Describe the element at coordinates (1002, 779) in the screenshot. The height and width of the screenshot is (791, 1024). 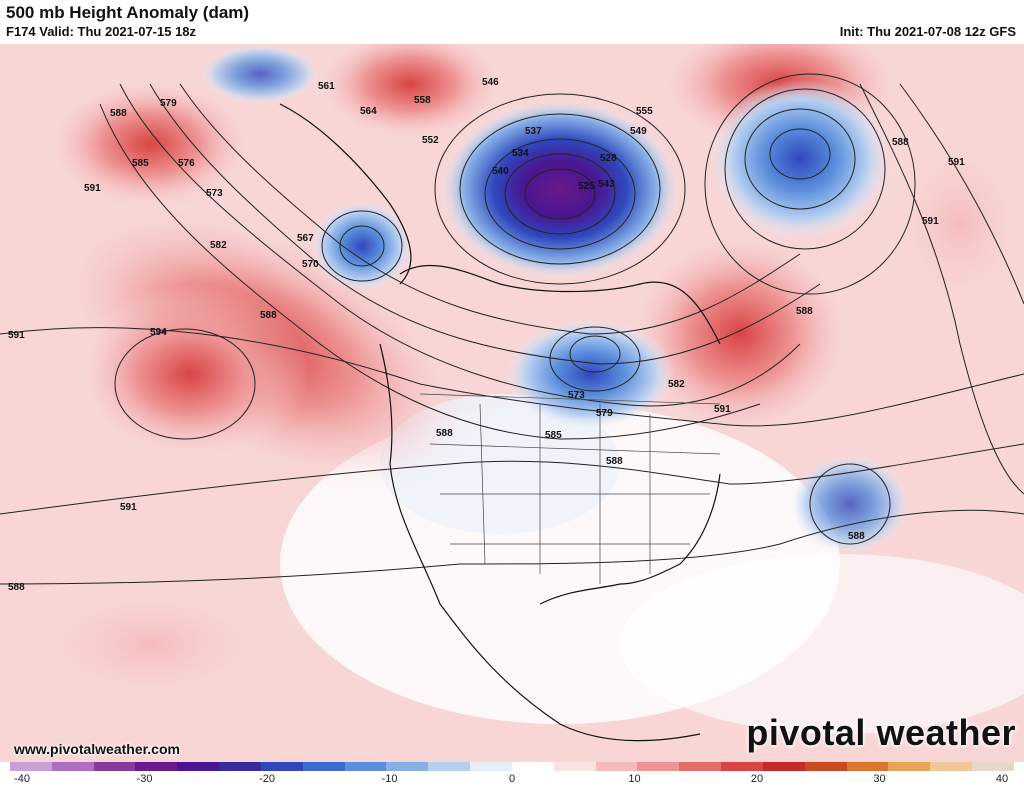
I see `legend-tick-label: 40` at that location.